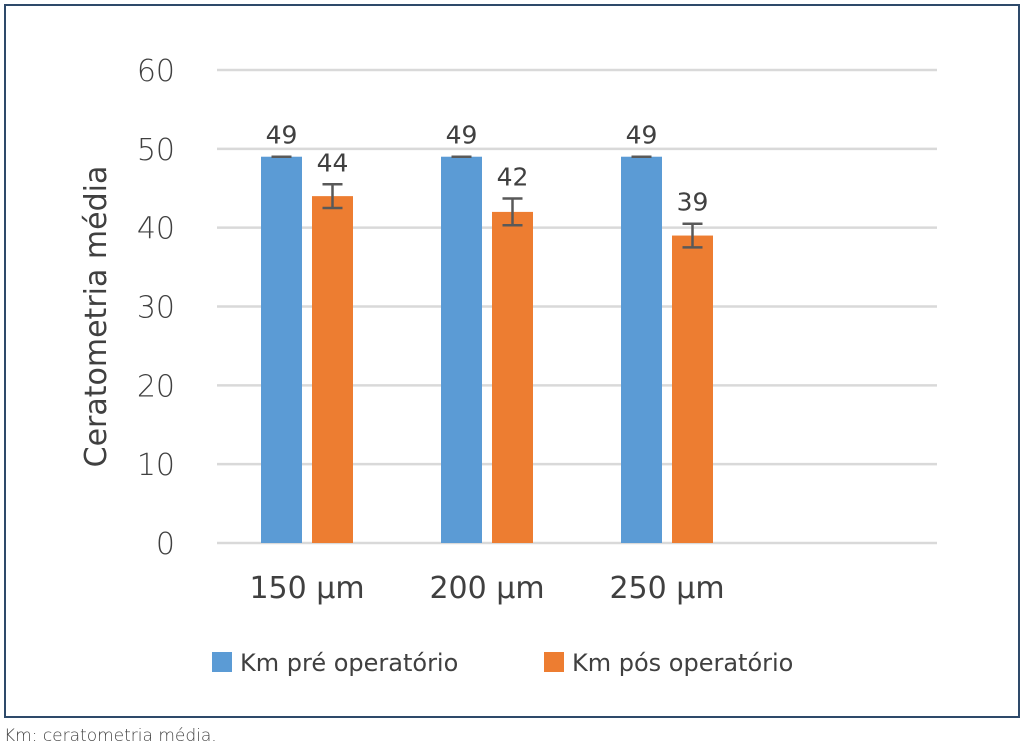  I want to click on y-tick-label: 40, so click(156, 229).